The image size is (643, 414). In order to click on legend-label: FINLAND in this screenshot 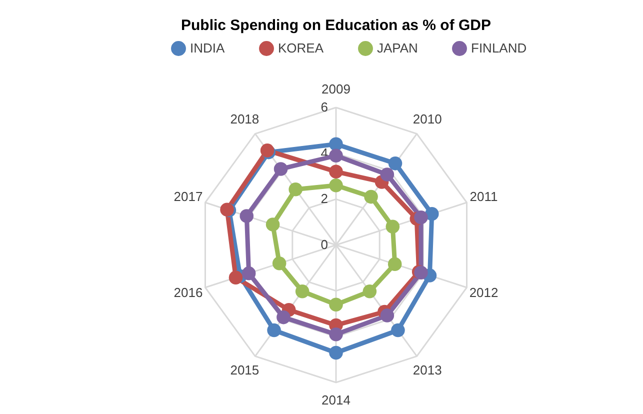, I will do `click(499, 48)`.